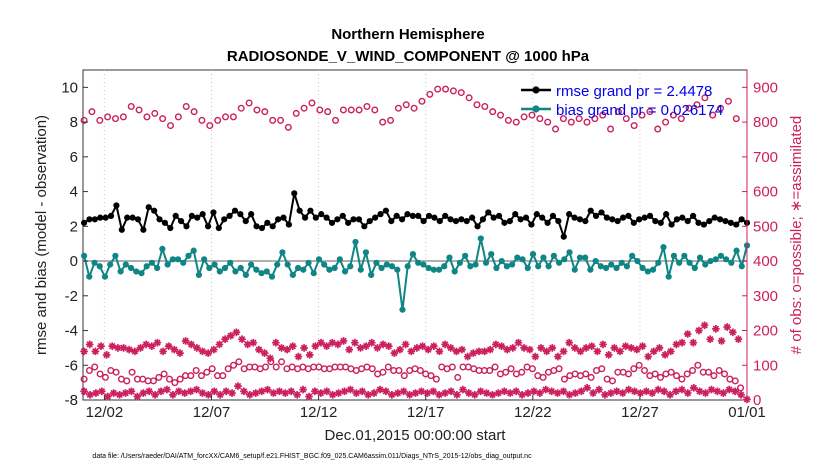  I want to click on y-right-tick-label: 600, so click(765, 192).